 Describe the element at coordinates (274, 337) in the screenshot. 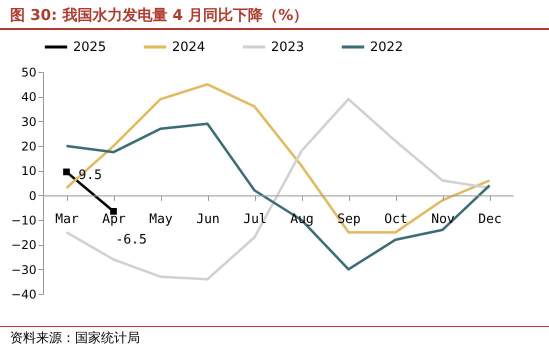

I see `text: 资料来源：国家统计局` at that location.